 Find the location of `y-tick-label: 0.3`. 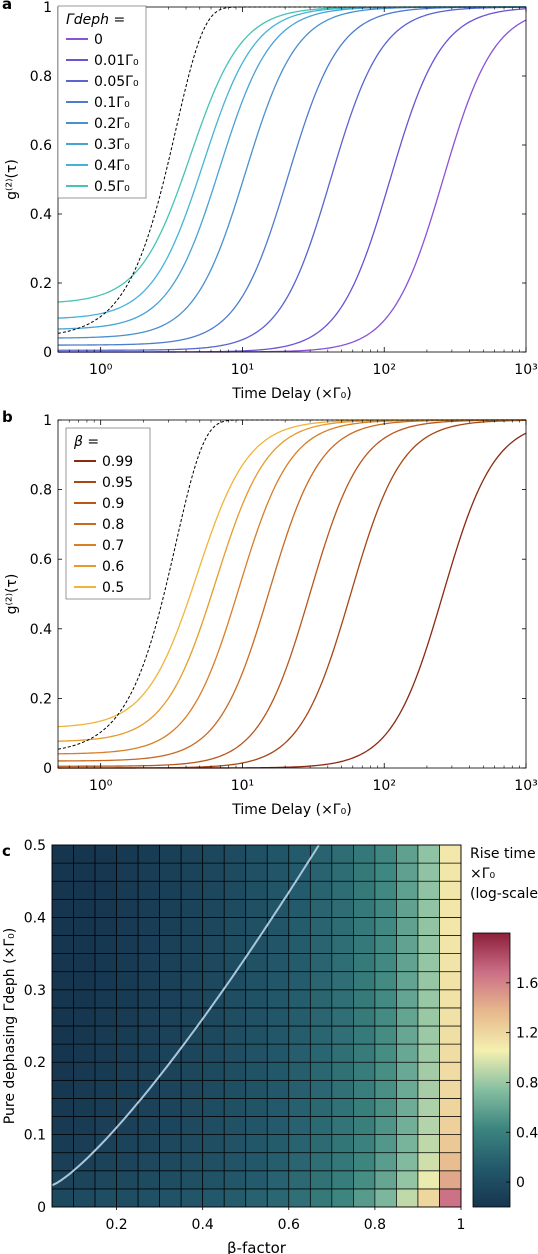

y-tick-label: 0.3 is located at coordinates (35, 991).